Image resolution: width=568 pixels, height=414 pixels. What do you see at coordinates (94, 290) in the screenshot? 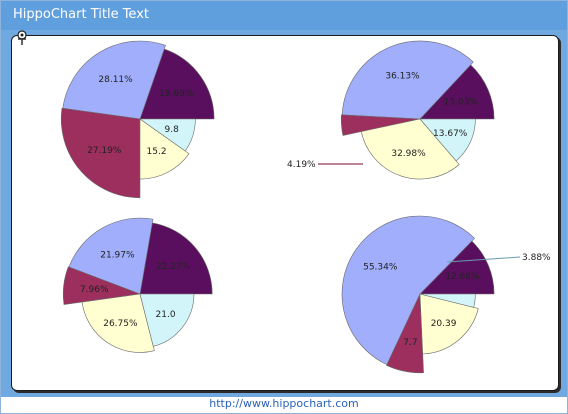
I see `slice-label: 7.96%` at bounding box center [94, 290].